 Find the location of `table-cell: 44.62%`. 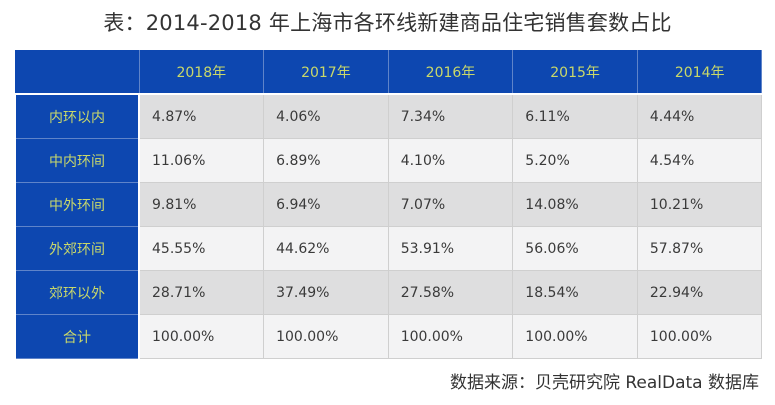

table-cell: 44.62% is located at coordinates (326, 248).